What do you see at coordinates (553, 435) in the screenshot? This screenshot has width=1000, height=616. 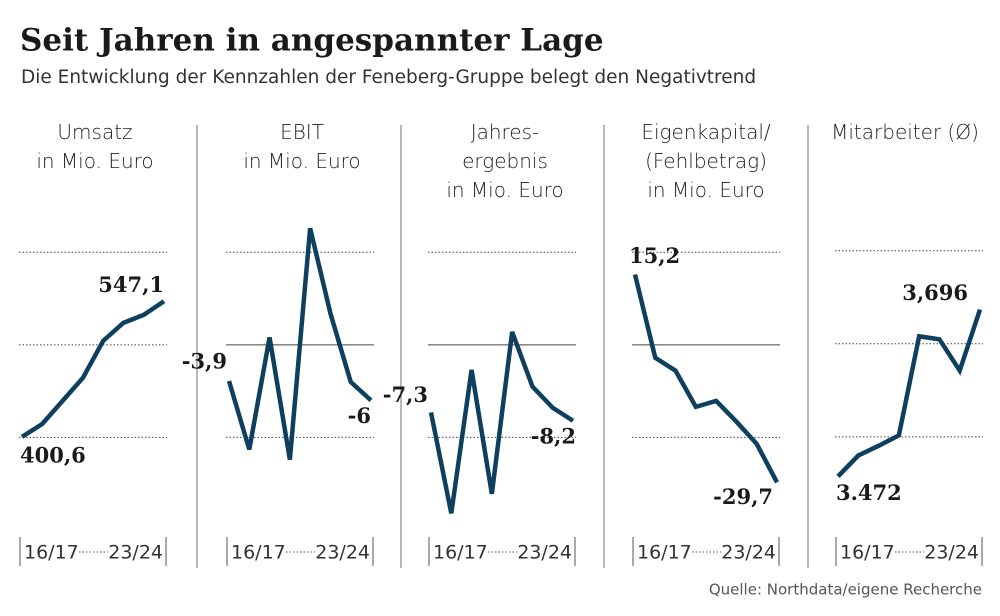 I see `value-label: -8,2` at bounding box center [553, 435].